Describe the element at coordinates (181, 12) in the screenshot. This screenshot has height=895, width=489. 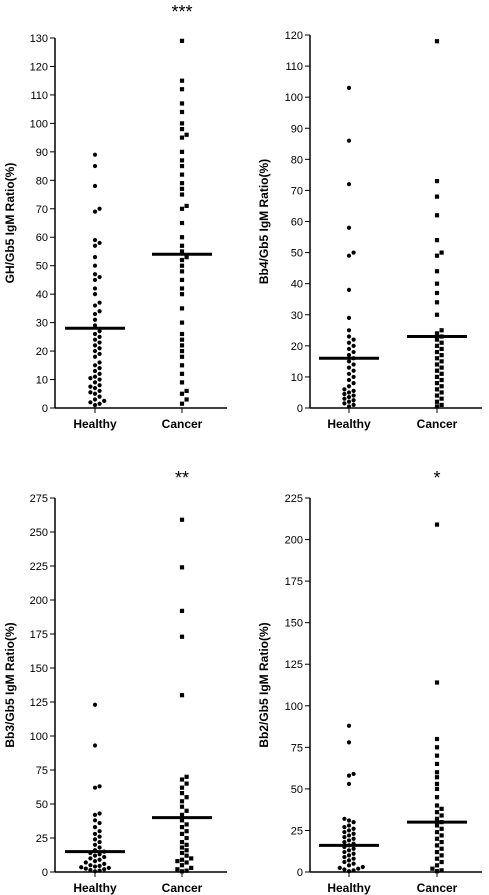
I see `significance-stars: ***` at that location.